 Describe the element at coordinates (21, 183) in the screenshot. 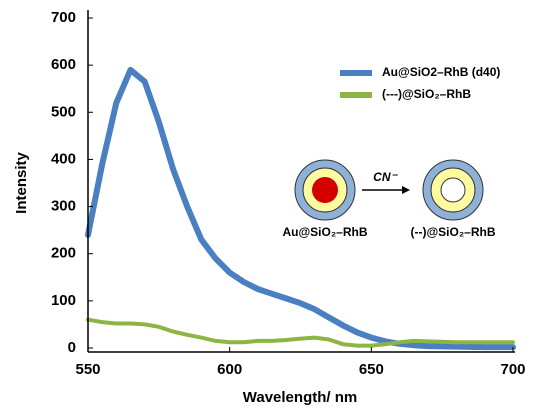

I see `y-axis-label: Intensity` at that location.